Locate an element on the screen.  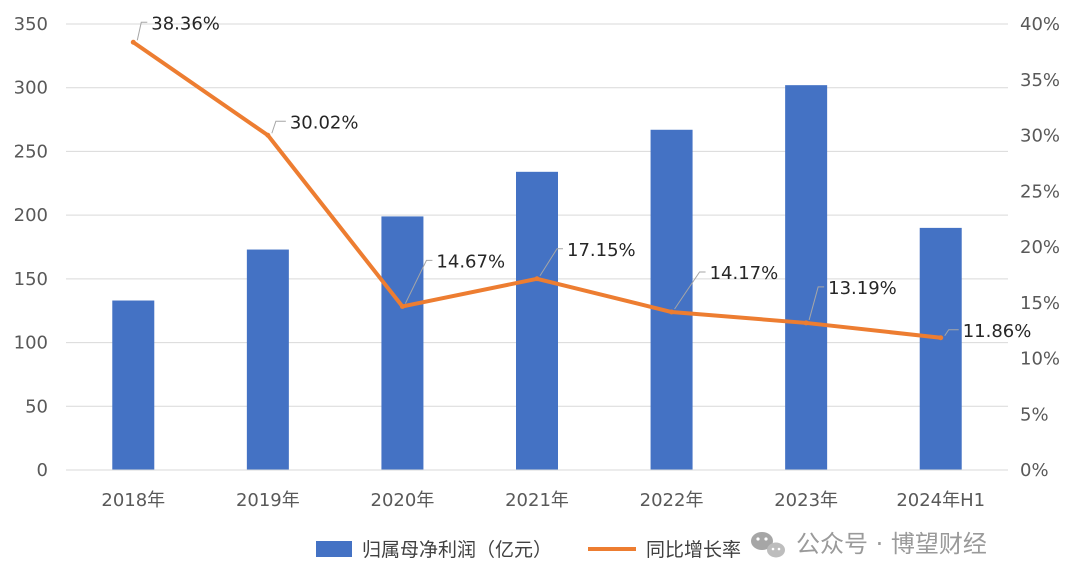
x-tick-label: 2019年 is located at coordinates (268, 500).